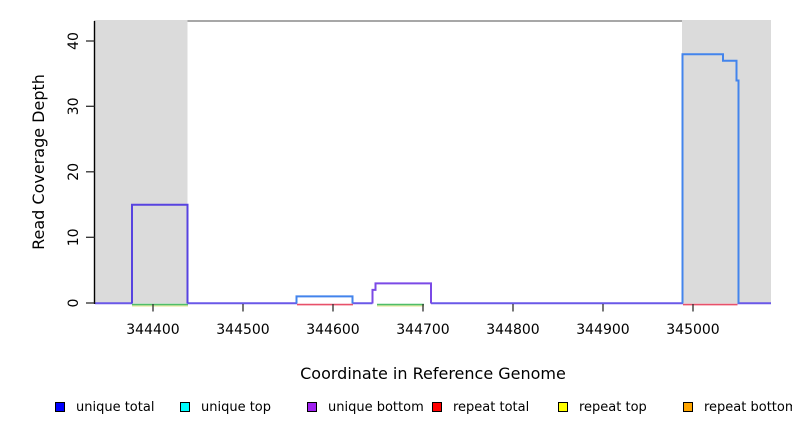 This screenshot has height=432, width=792. What do you see at coordinates (74, 303) in the screenshot?
I see `y-tick-label: 0` at bounding box center [74, 303].